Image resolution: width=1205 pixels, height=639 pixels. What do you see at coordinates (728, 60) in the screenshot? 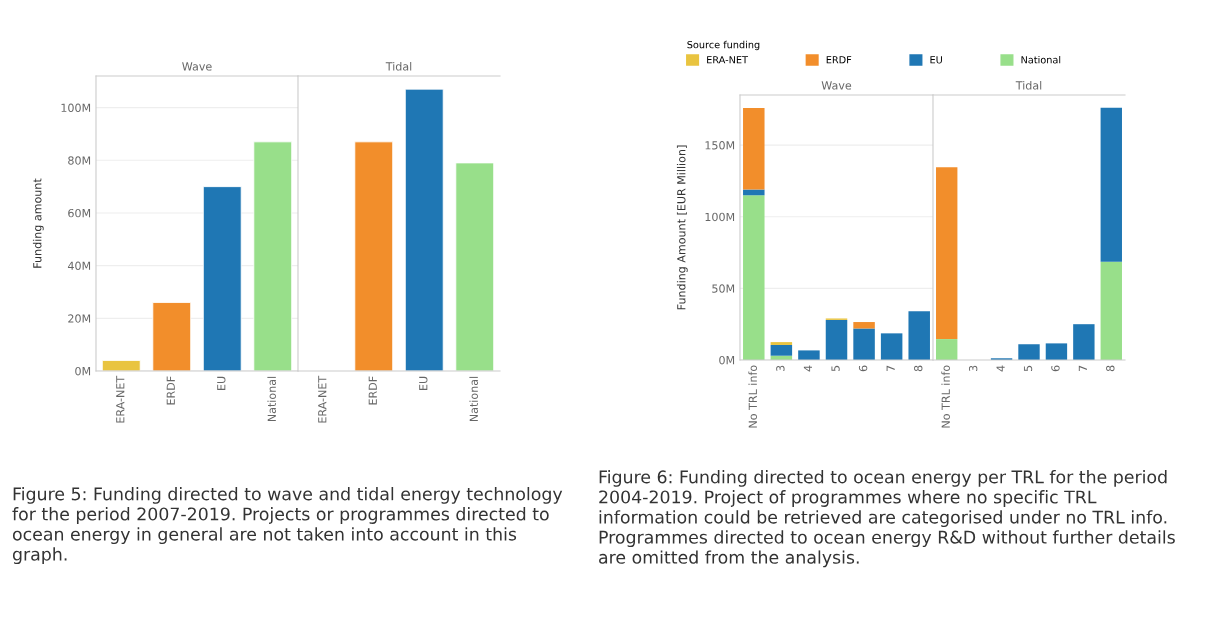
I see `legend-label: ERA-NET` at bounding box center [728, 60].